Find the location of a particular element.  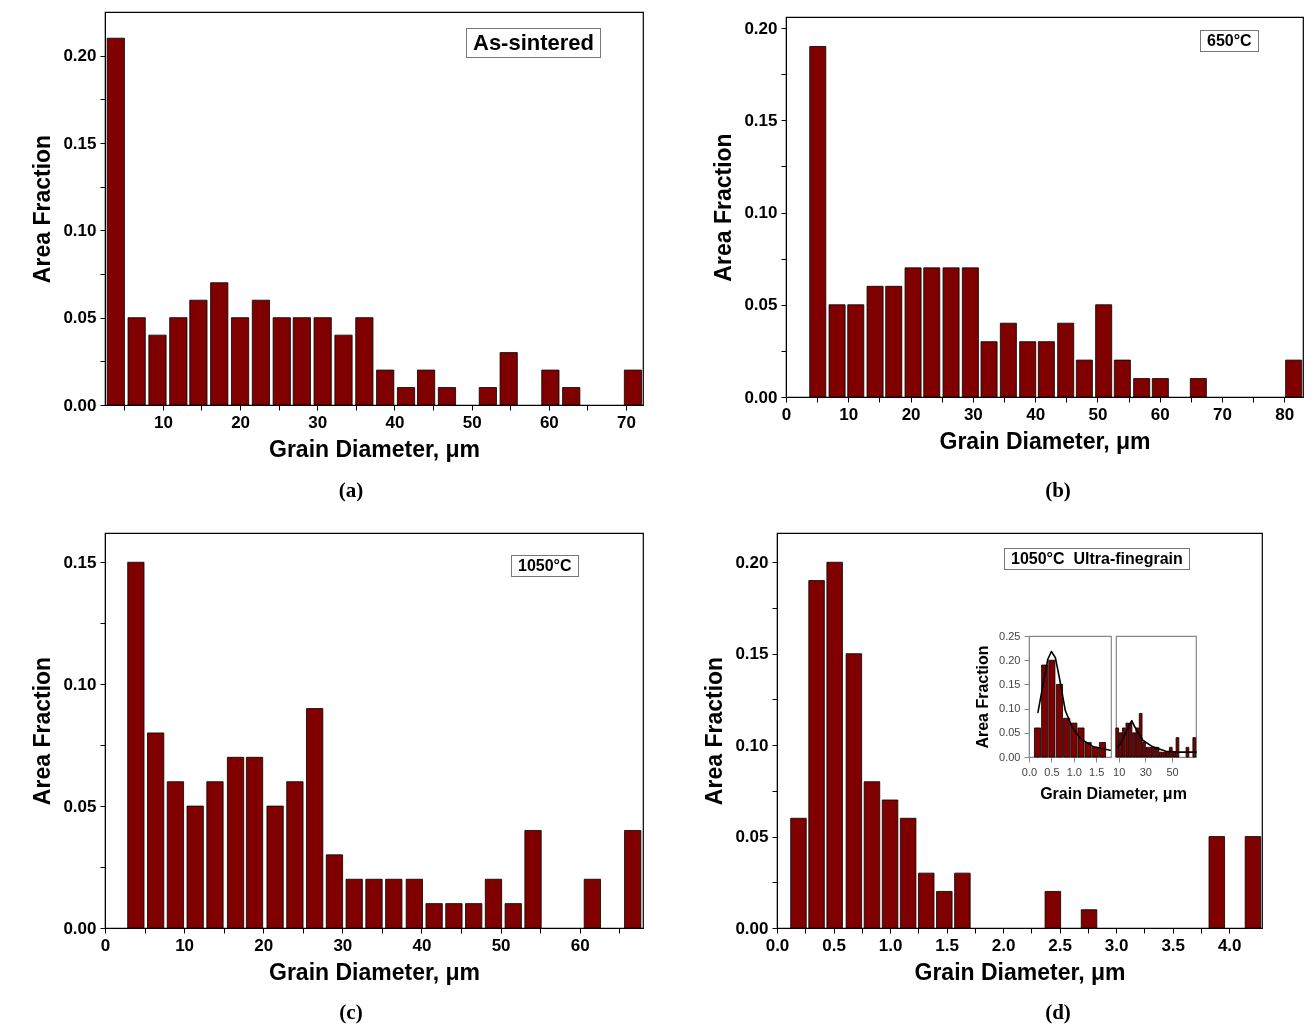

x-tick-label: 2.5 is located at coordinates (1060, 945).